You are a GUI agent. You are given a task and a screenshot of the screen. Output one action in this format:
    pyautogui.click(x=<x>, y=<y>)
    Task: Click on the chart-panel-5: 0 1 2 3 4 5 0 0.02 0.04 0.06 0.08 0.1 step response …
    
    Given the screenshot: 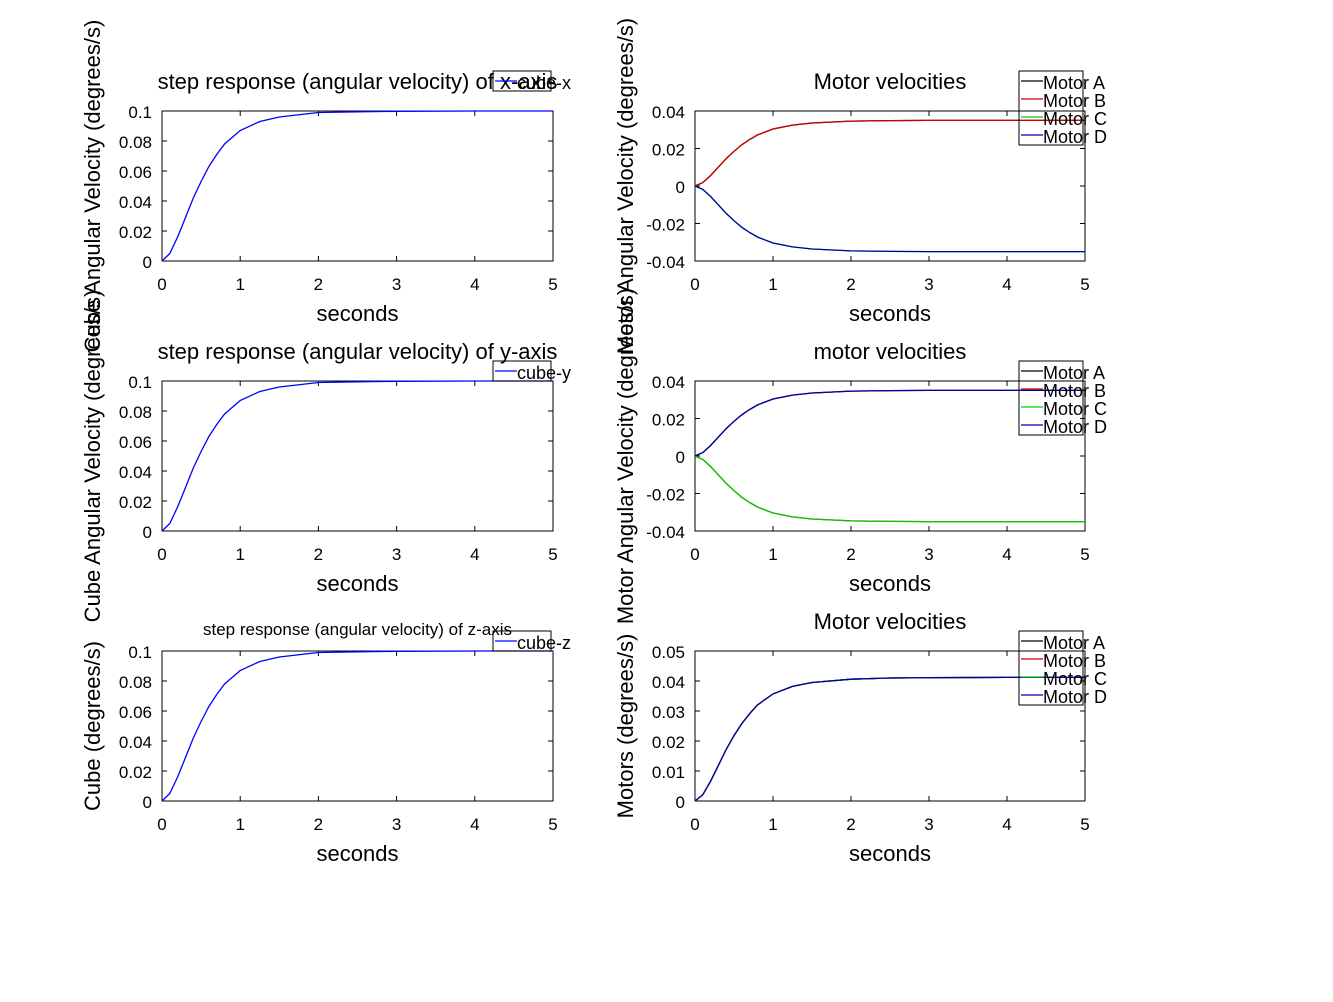 What is the action you would take?
    pyautogui.click(x=325, y=743)
    